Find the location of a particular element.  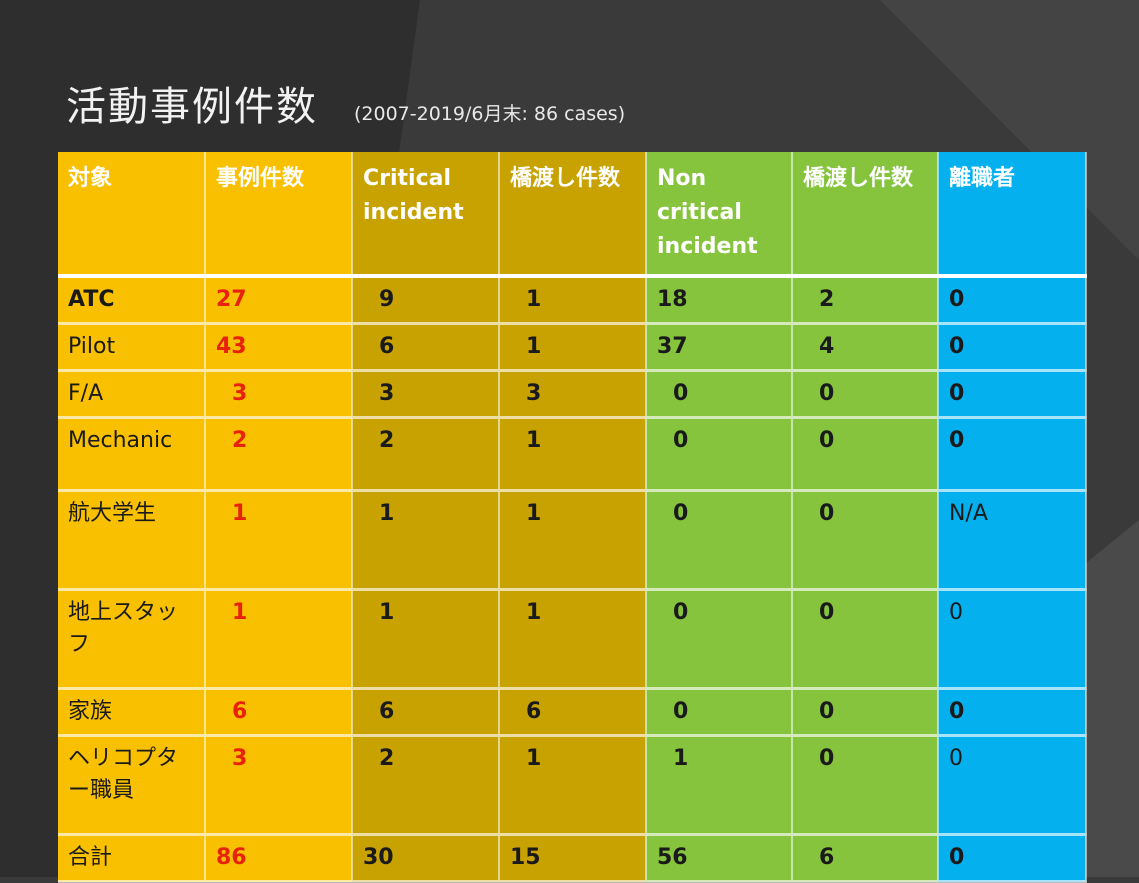

cell-non-critical: 18 is located at coordinates (719, 300).